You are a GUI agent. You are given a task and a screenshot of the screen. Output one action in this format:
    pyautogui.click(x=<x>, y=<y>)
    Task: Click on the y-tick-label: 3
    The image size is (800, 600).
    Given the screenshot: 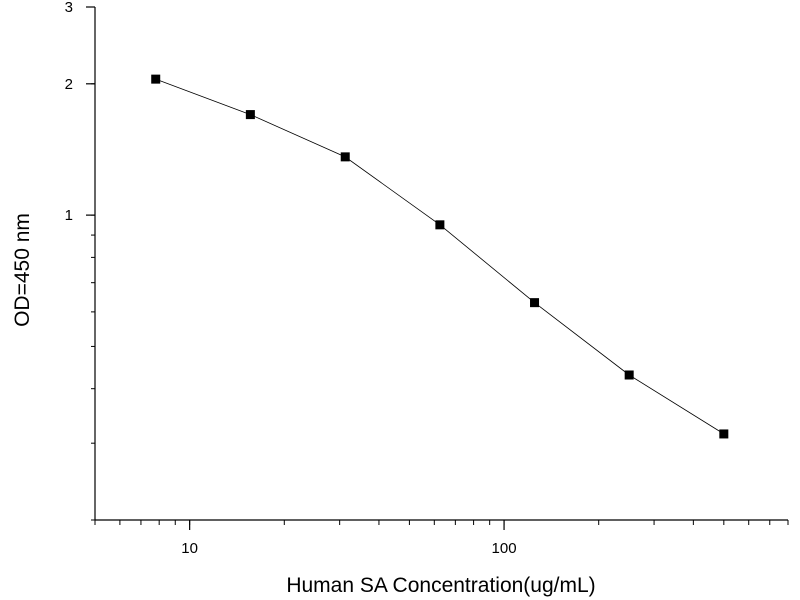 What is the action you would take?
    pyautogui.click(x=69, y=8)
    